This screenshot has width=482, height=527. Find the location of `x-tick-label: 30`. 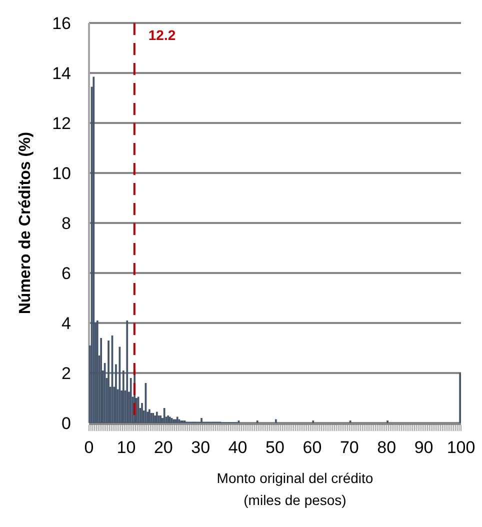

x-tick-label: 30 is located at coordinates (200, 447).